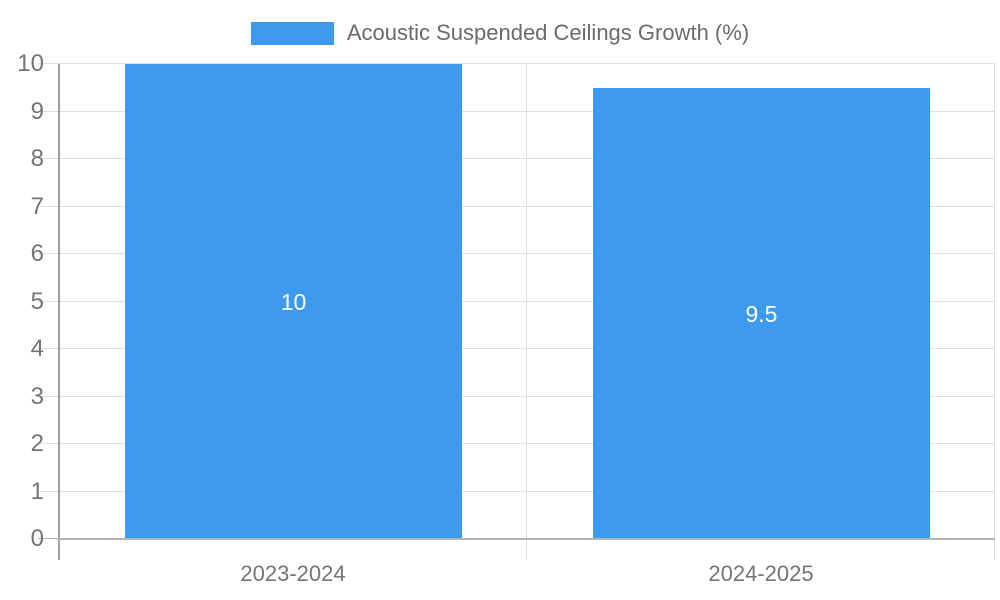 This screenshot has width=1000, height=600. Describe the element at coordinates (37, 538) in the screenshot. I see `y-tick-label: 0` at that location.